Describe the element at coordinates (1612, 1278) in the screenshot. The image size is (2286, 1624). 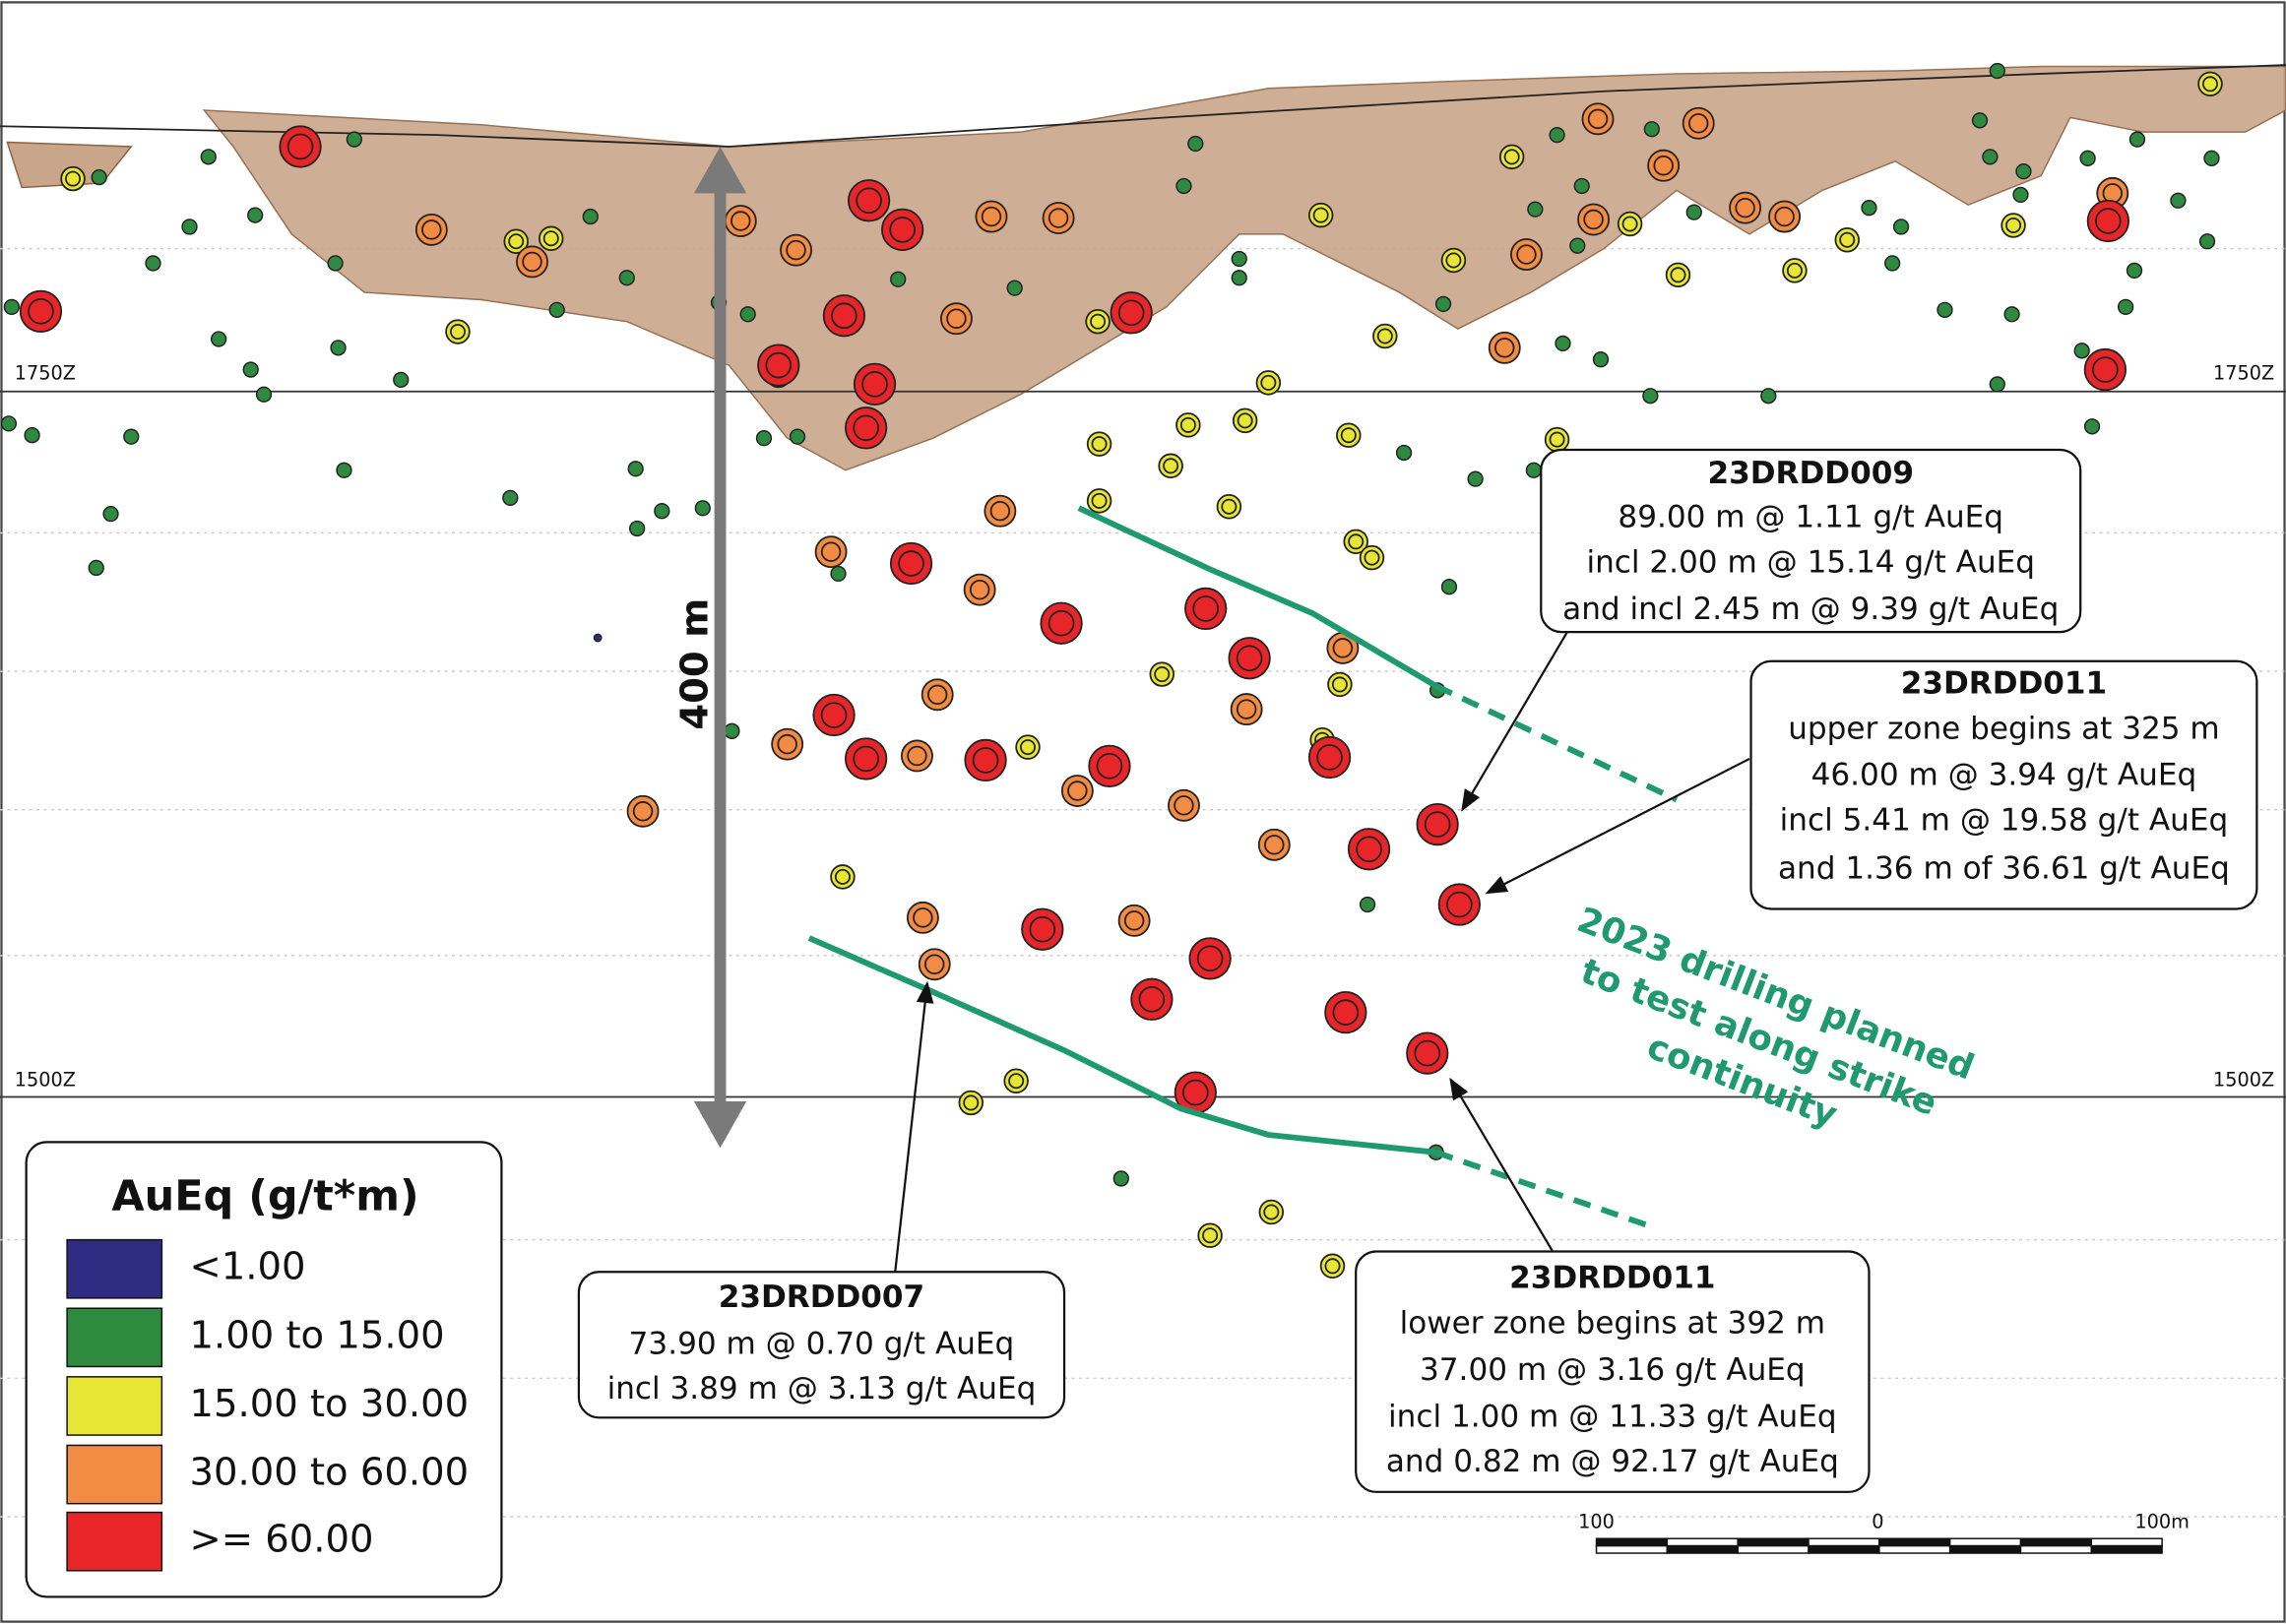
I see `callout-title: 23DRDD011` at that location.